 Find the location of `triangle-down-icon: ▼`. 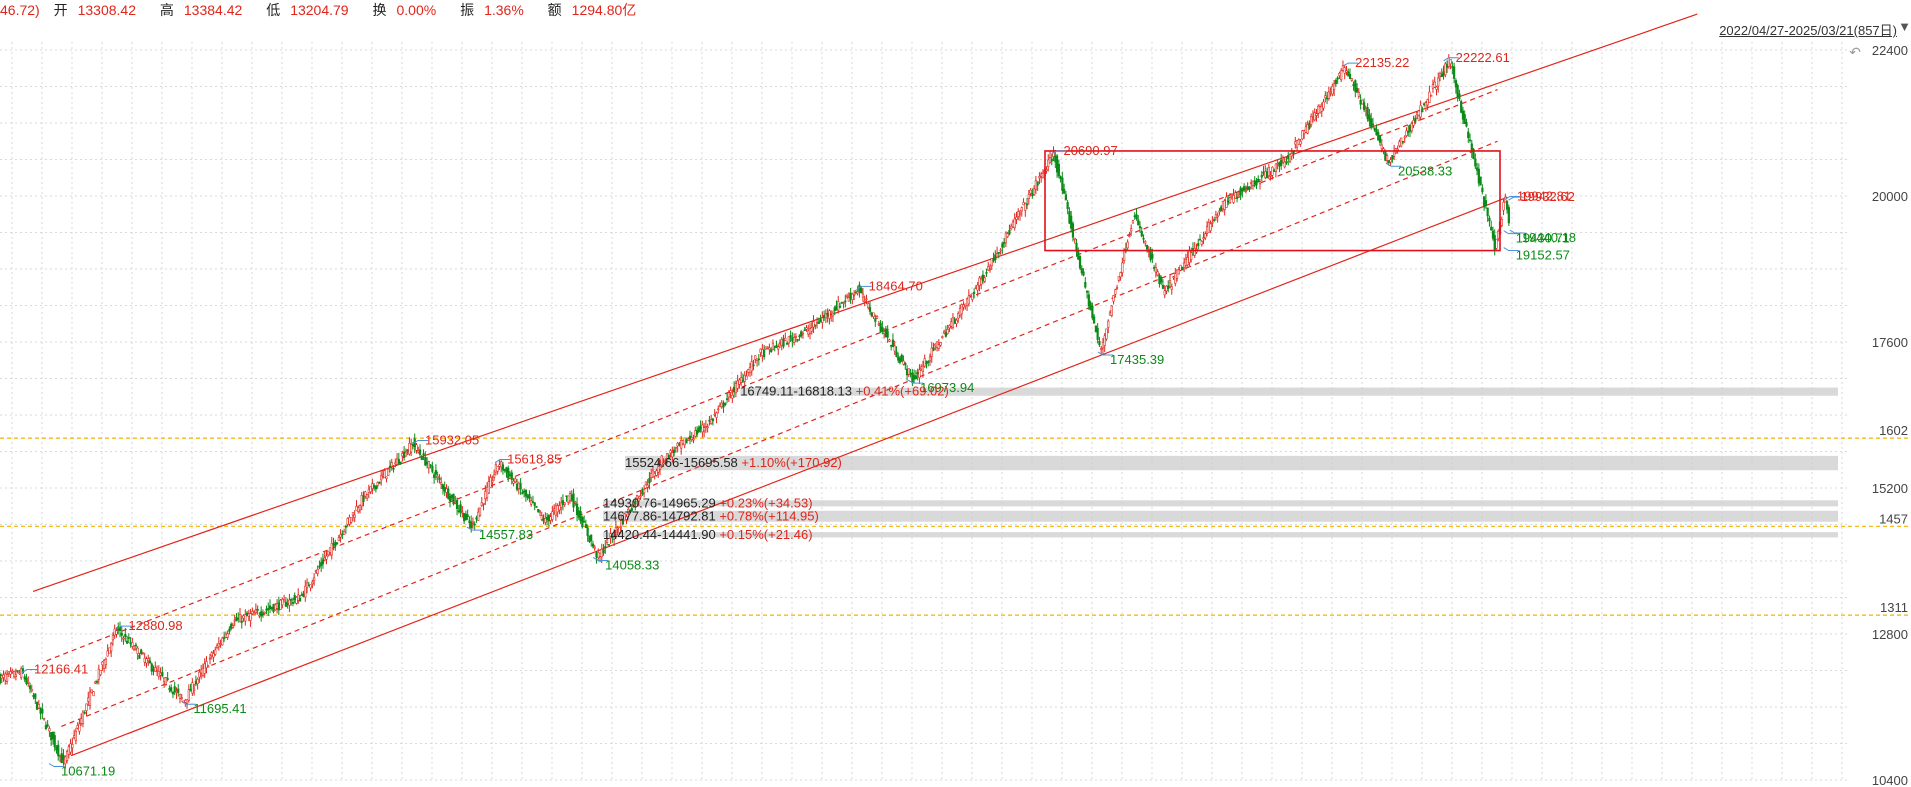

triangle-down-icon: ▼ is located at coordinates (1904, 26).